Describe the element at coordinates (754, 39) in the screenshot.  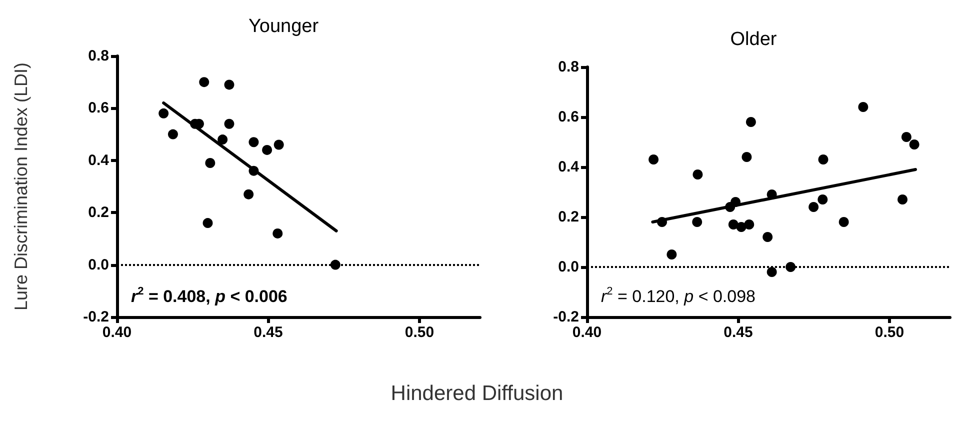
I see `chart-title: Older` at that location.